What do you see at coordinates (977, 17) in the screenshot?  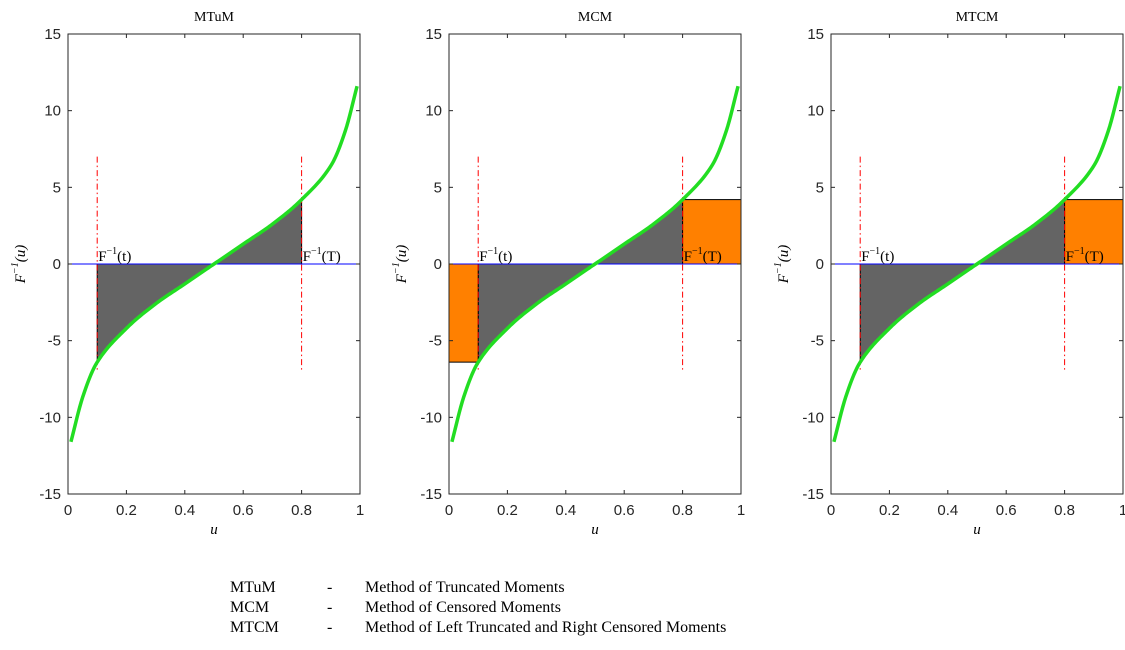 I see `chart-title: MTCM` at bounding box center [977, 17].